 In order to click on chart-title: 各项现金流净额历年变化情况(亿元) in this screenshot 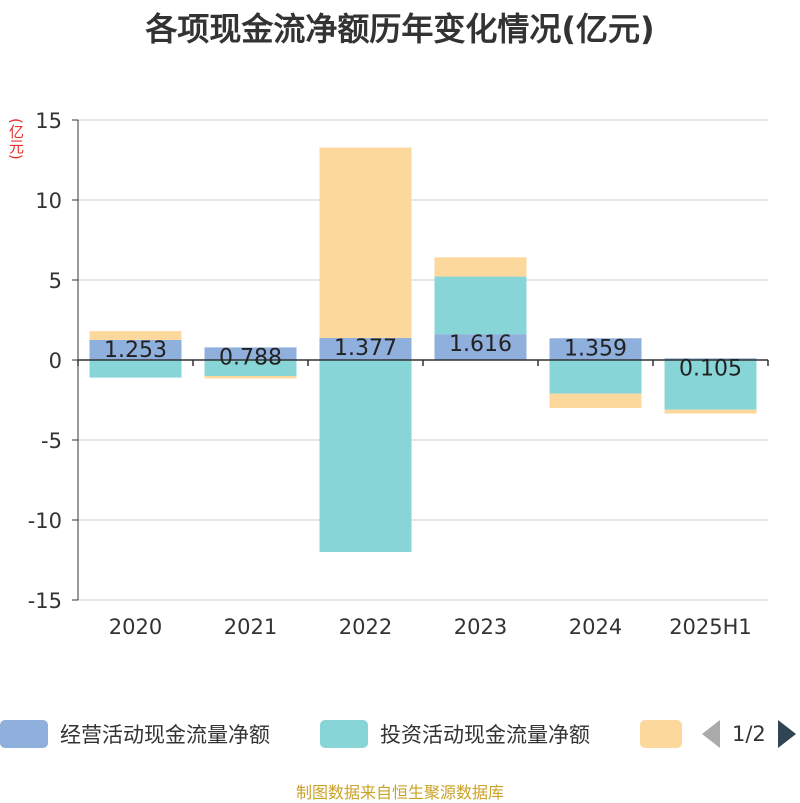, I will do `click(400, 29)`.